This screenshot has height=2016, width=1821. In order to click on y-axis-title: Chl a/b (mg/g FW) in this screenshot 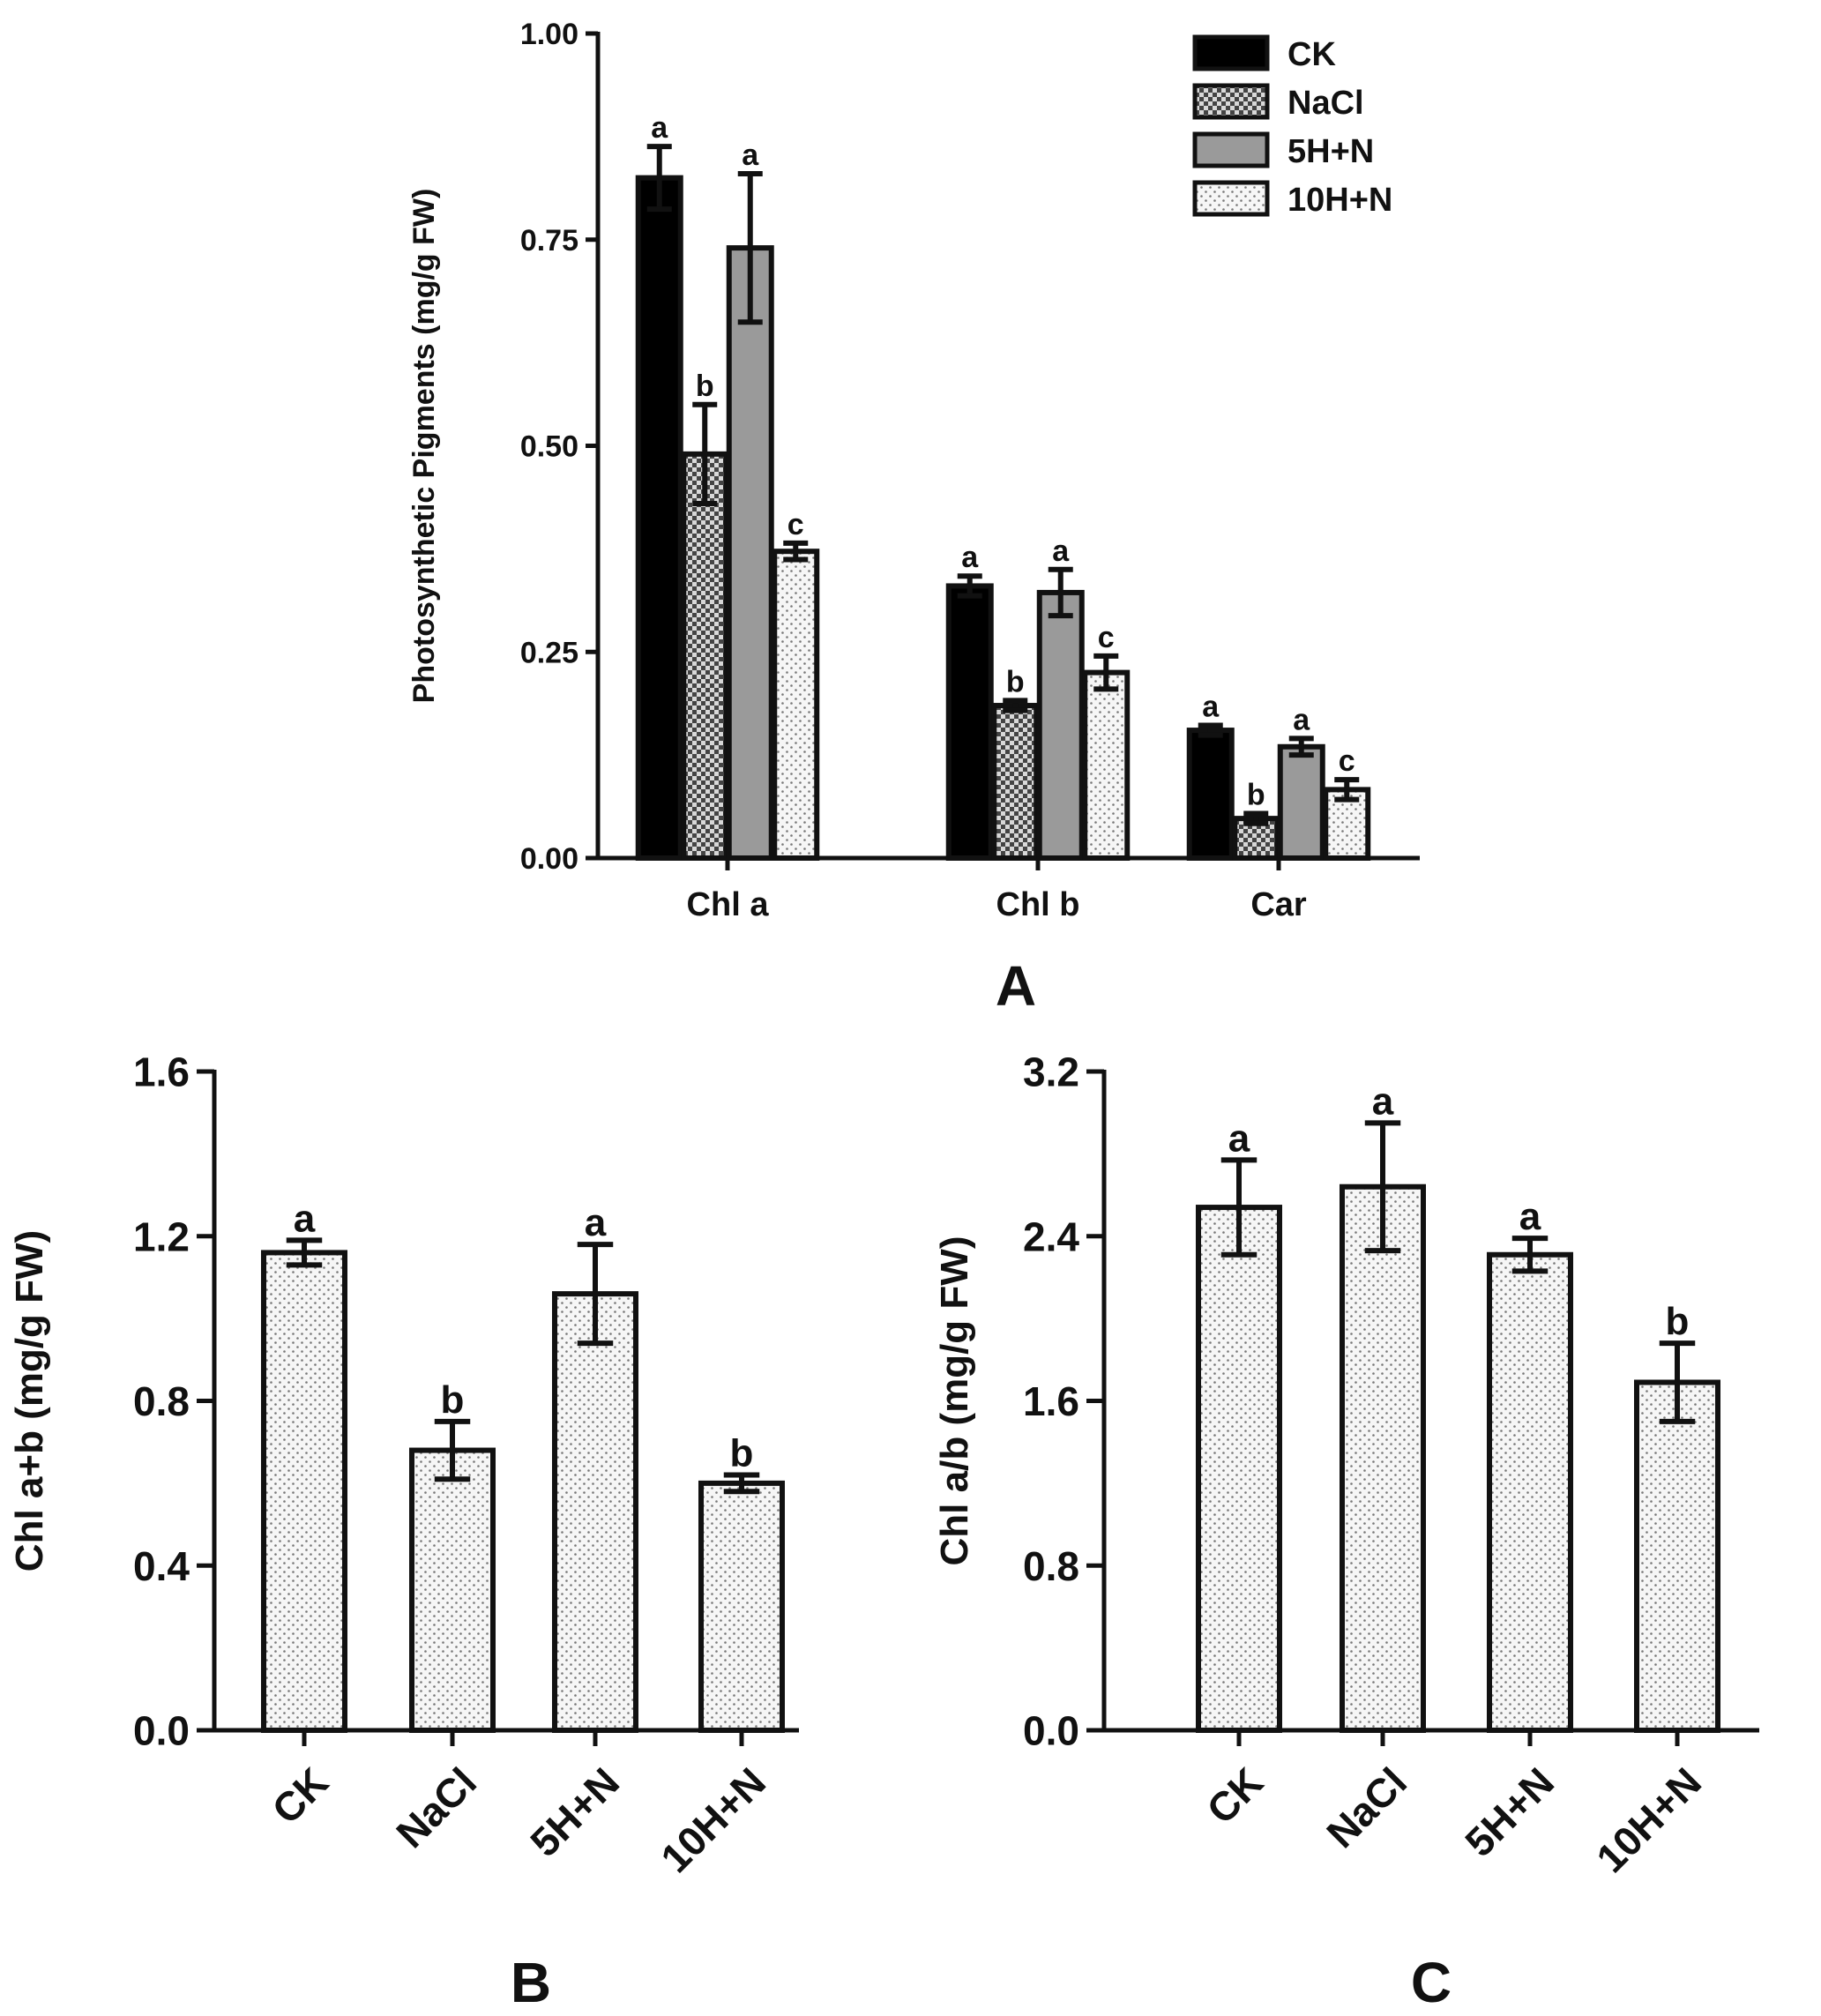, I will do `click(954, 1401)`.